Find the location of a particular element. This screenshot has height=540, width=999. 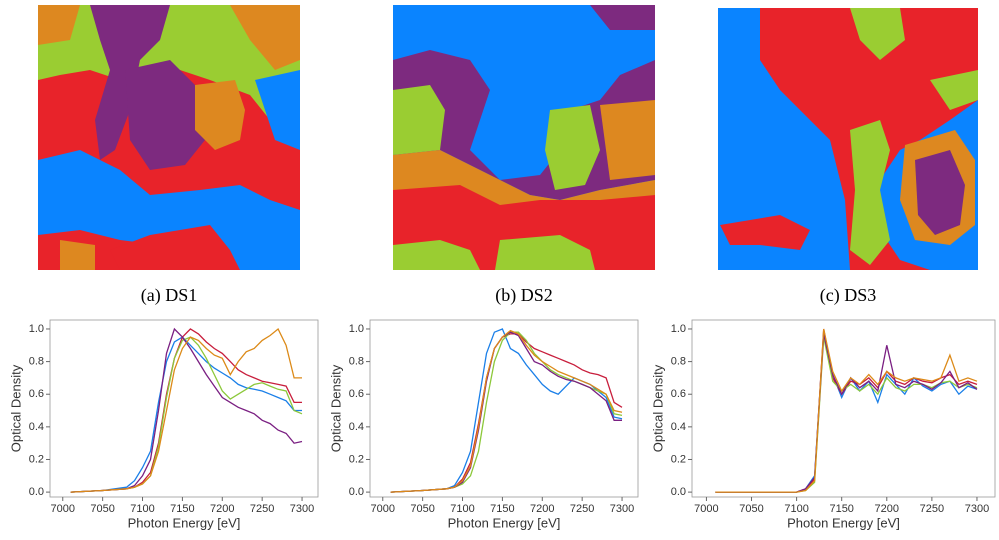

caption: (b) DS2 is located at coordinates (524, 295).